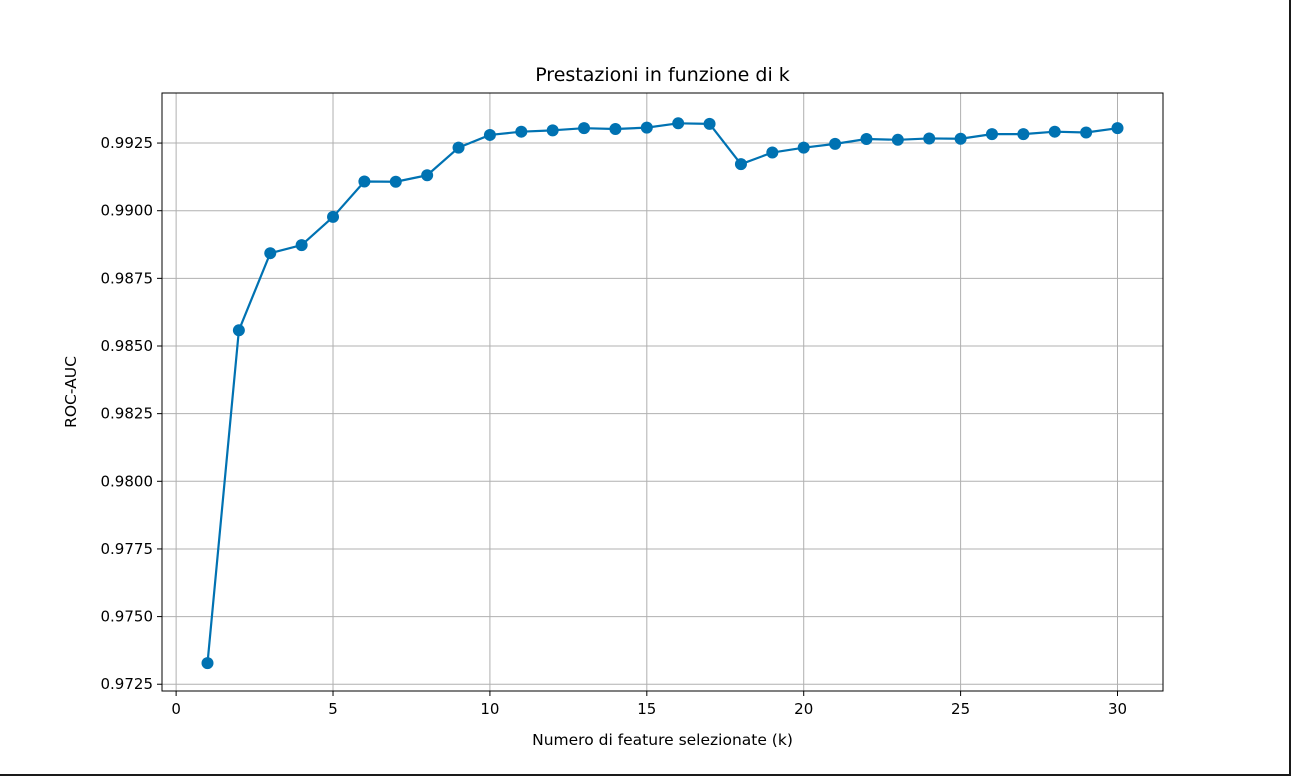  Describe the element at coordinates (127, 346) in the screenshot. I see `y-tick-label: 0.9850` at that location.